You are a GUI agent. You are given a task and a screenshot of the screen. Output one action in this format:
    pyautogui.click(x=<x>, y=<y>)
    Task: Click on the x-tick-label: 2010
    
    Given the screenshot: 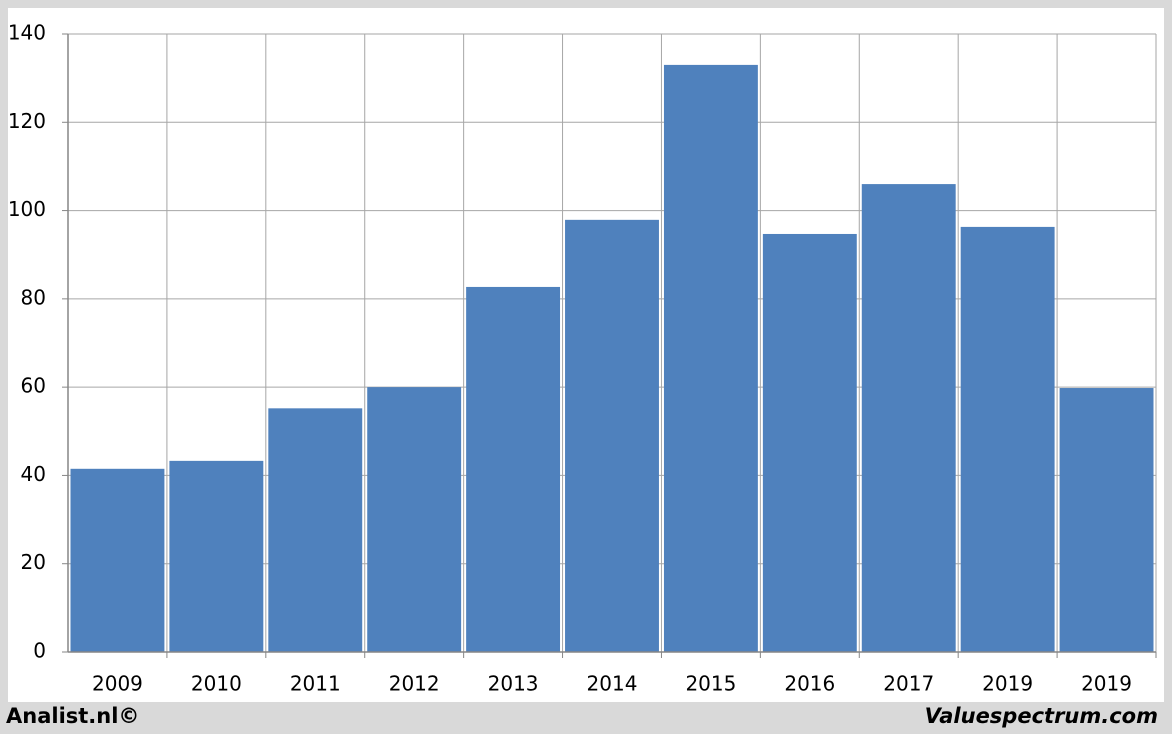 What is the action you would take?
    pyautogui.click(x=216, y=684)
    